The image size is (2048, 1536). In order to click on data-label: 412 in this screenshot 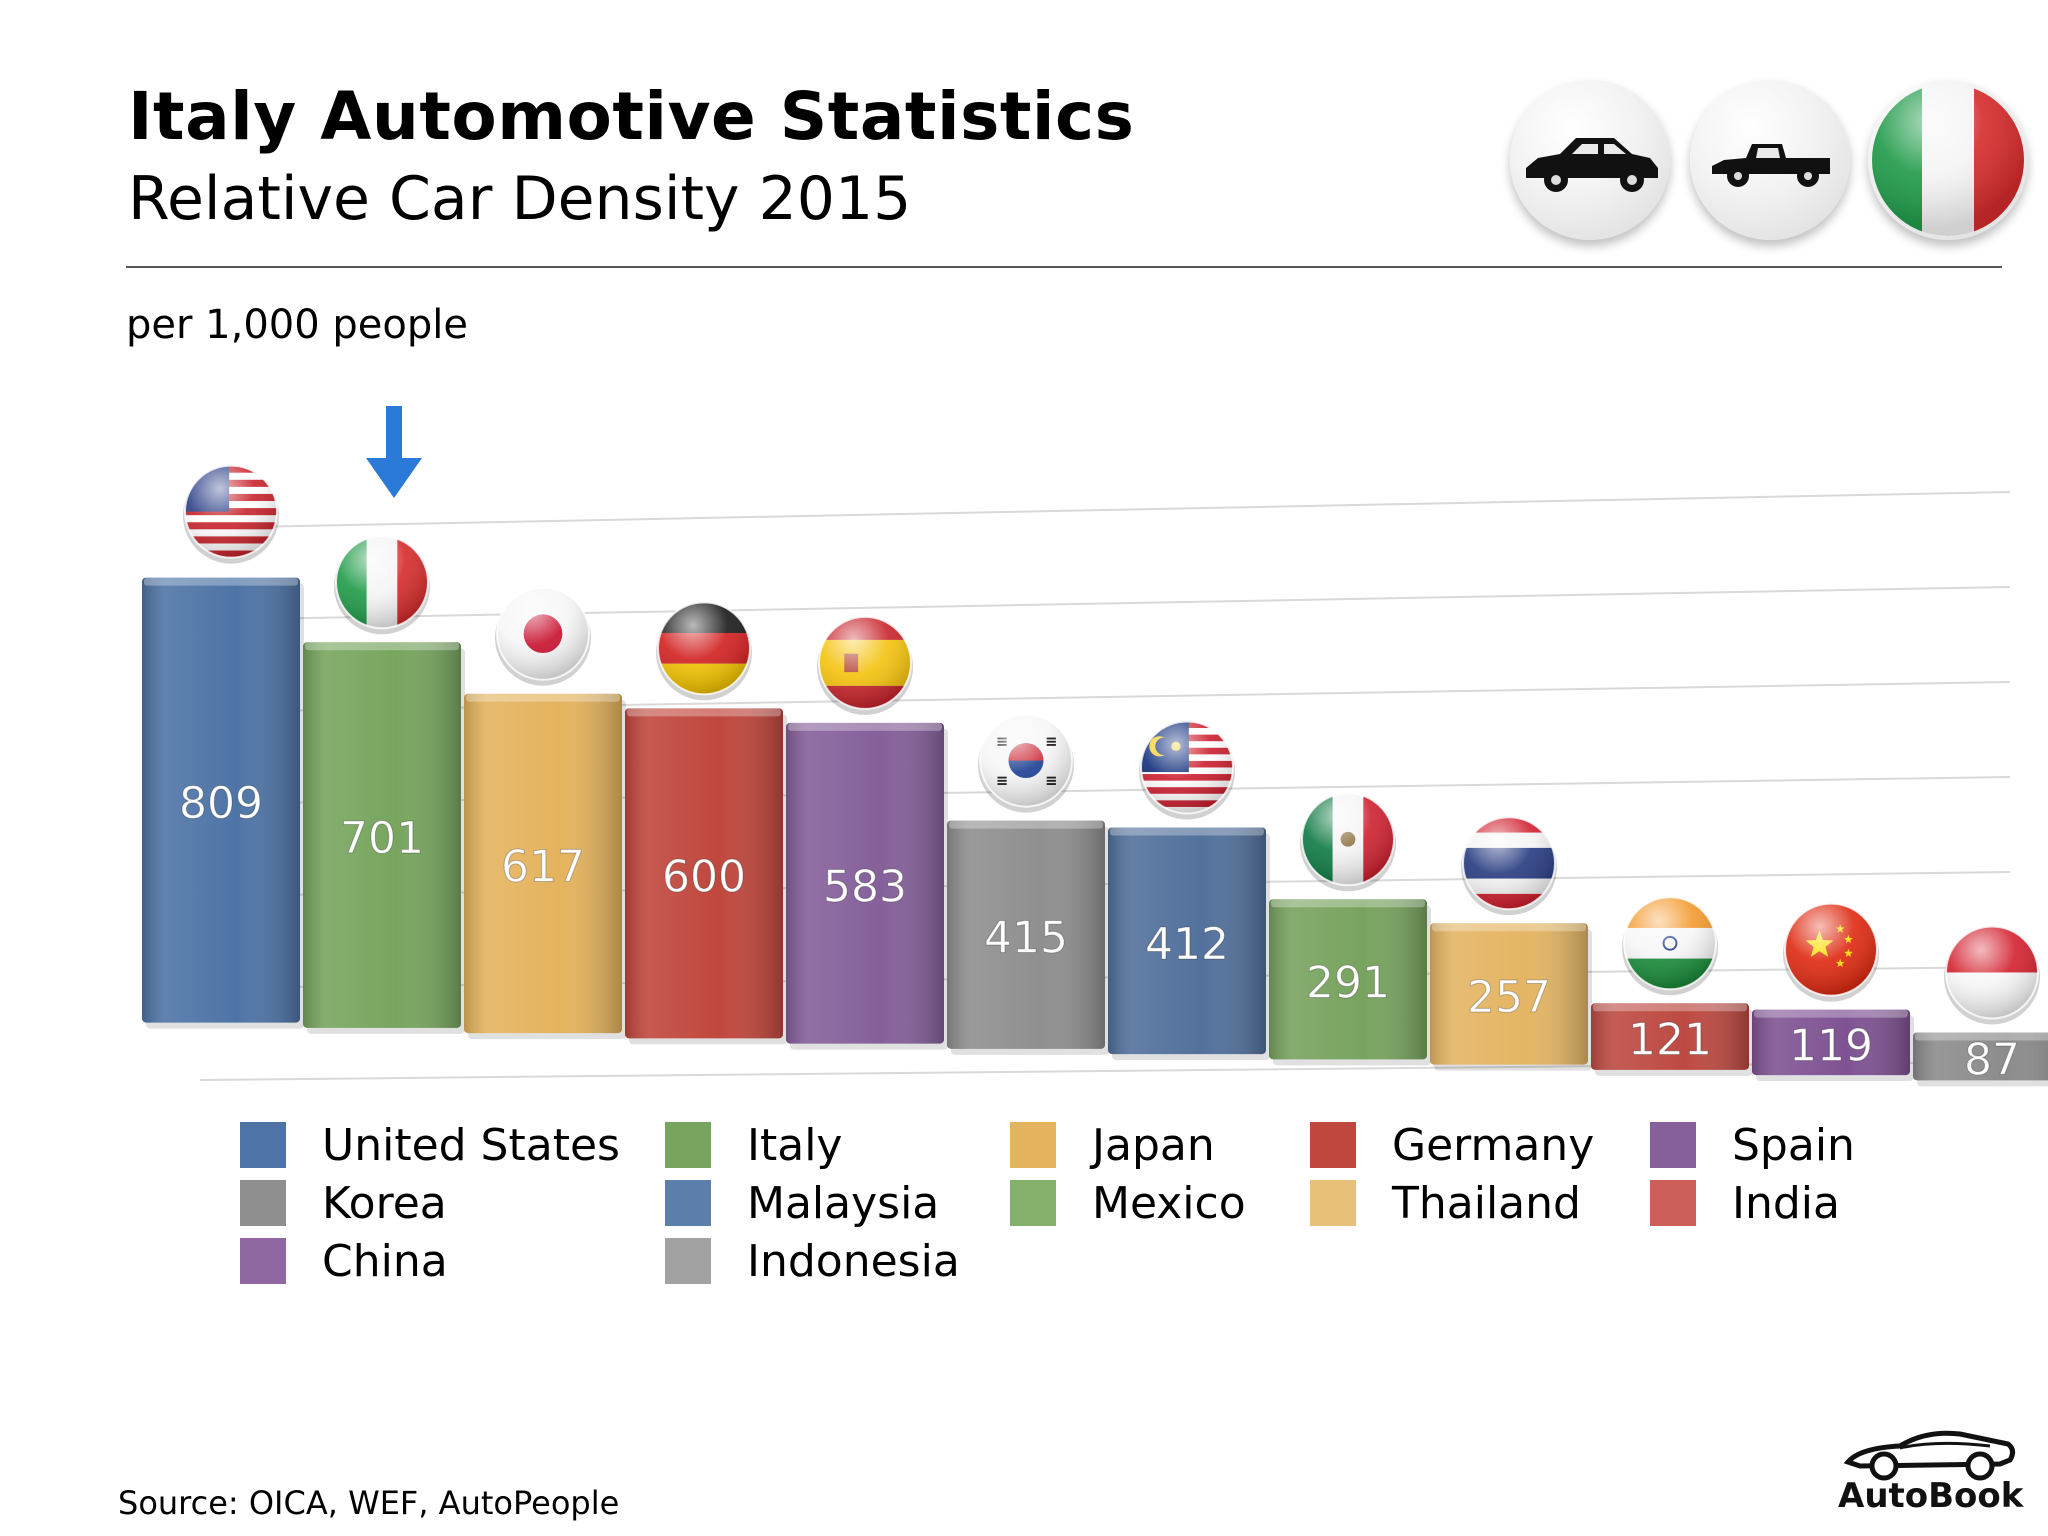, I will do `click(1187, 944)`.